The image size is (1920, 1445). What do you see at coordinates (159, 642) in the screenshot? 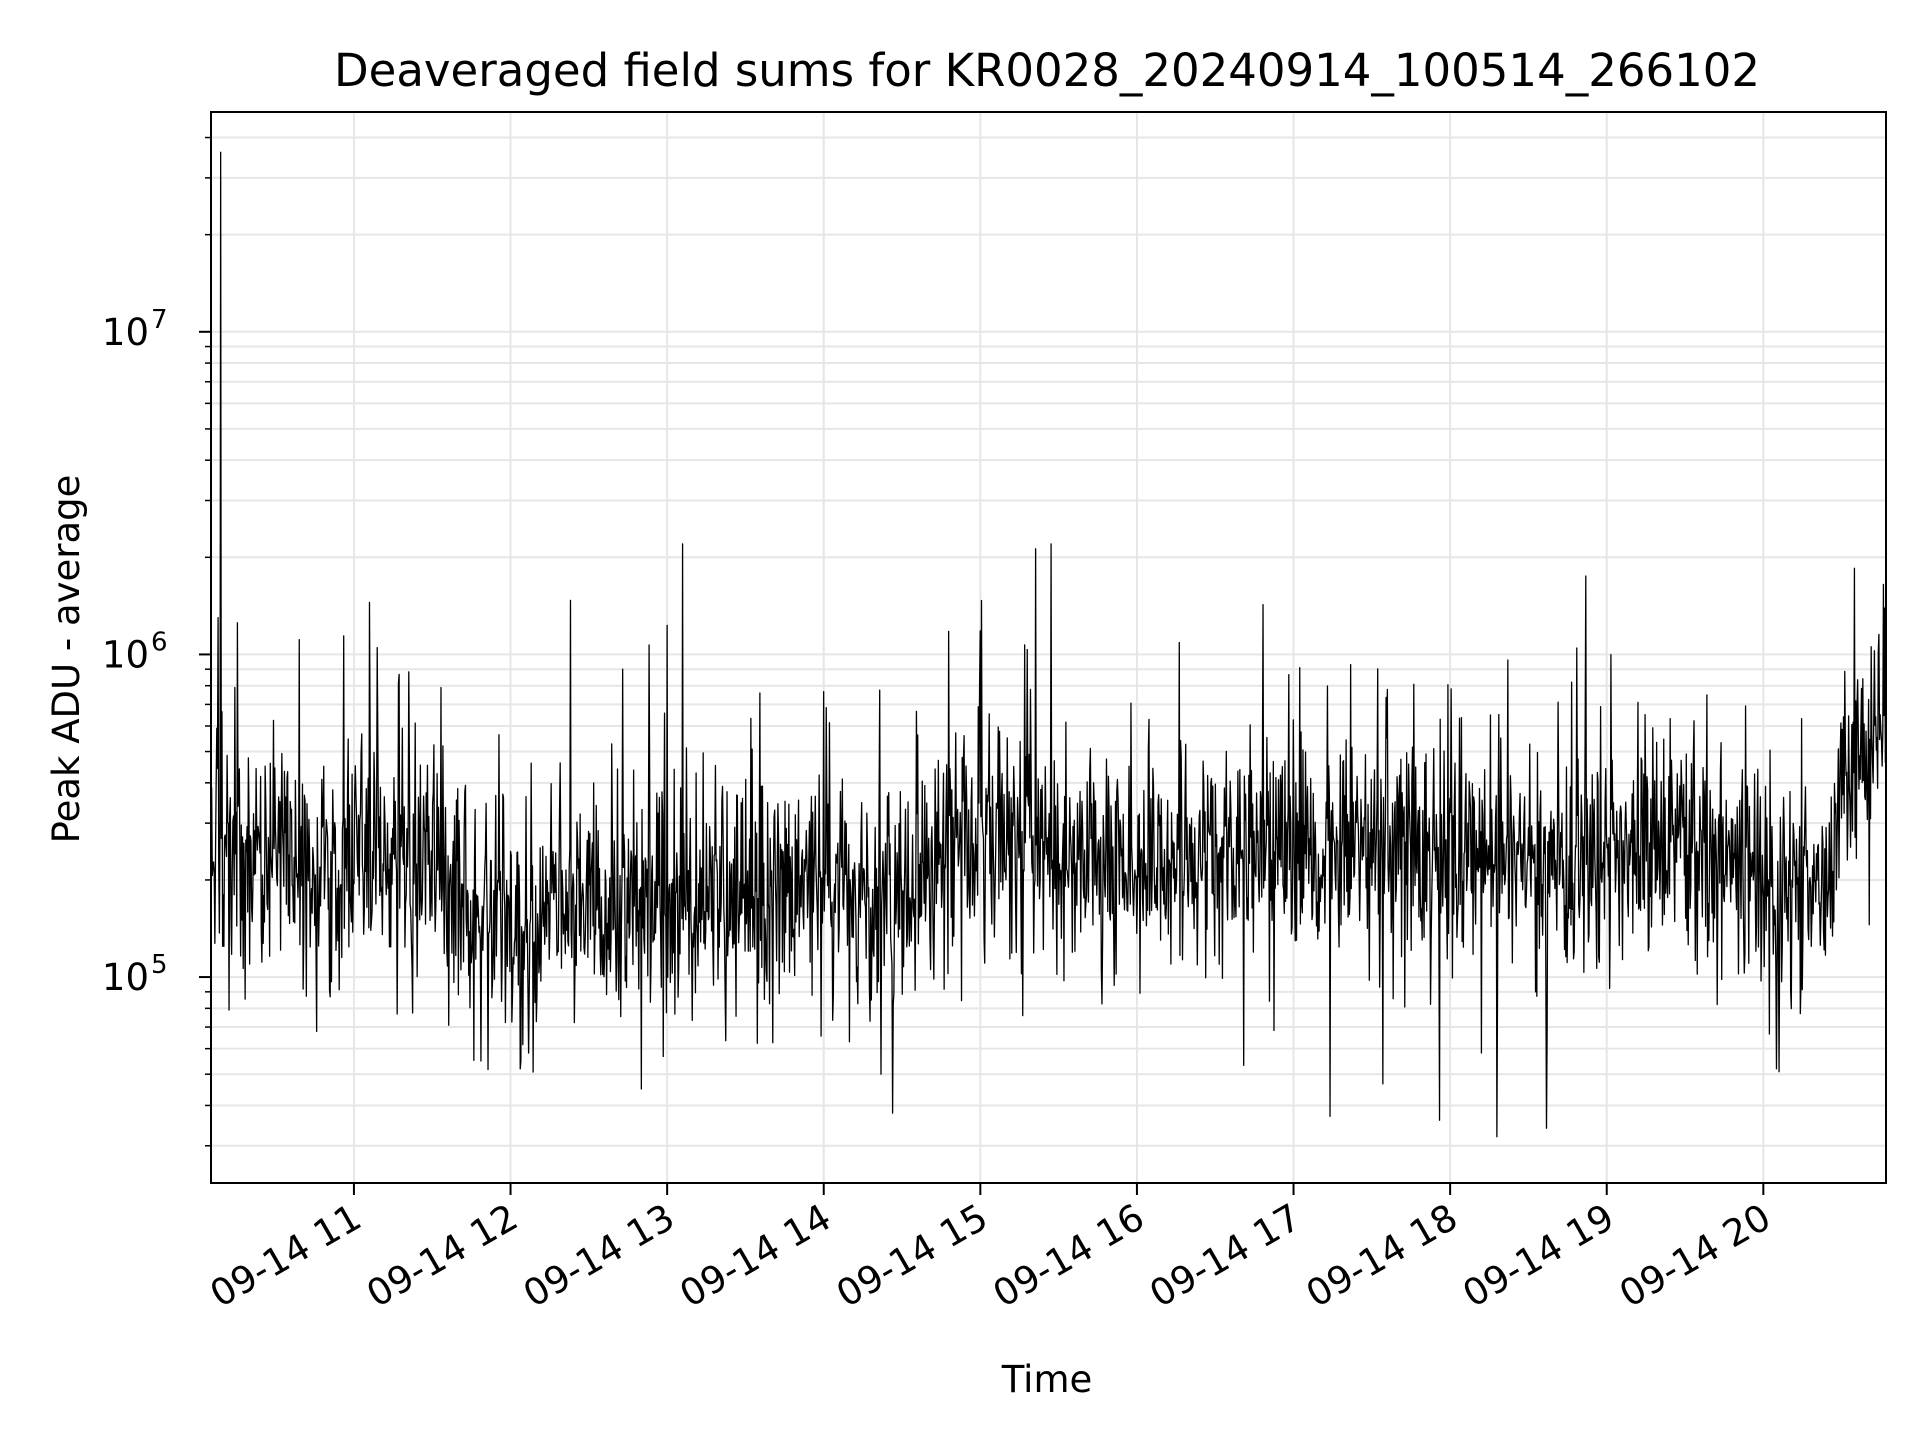
I see `y-tick-exponent: 6` at bounding box center [159, 642].